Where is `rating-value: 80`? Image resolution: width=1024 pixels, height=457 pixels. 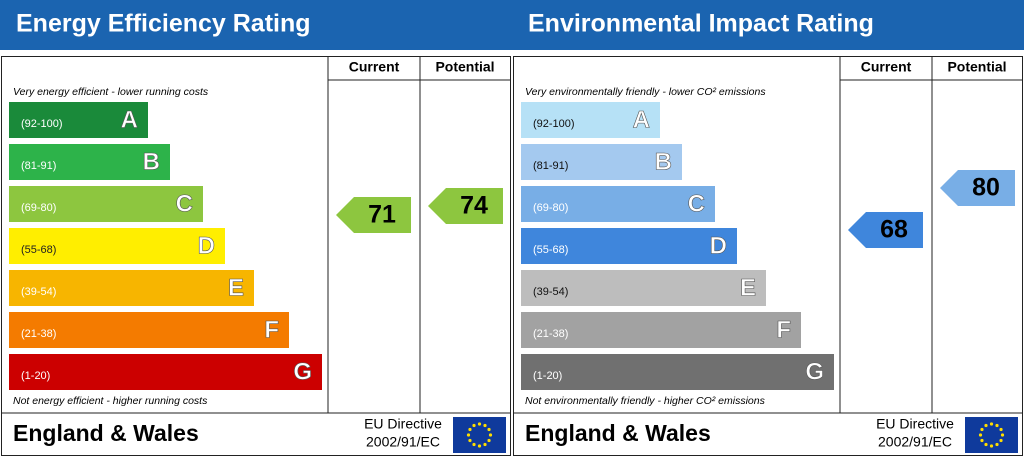 rating-value: 80 is located at coordinates (986, 188).